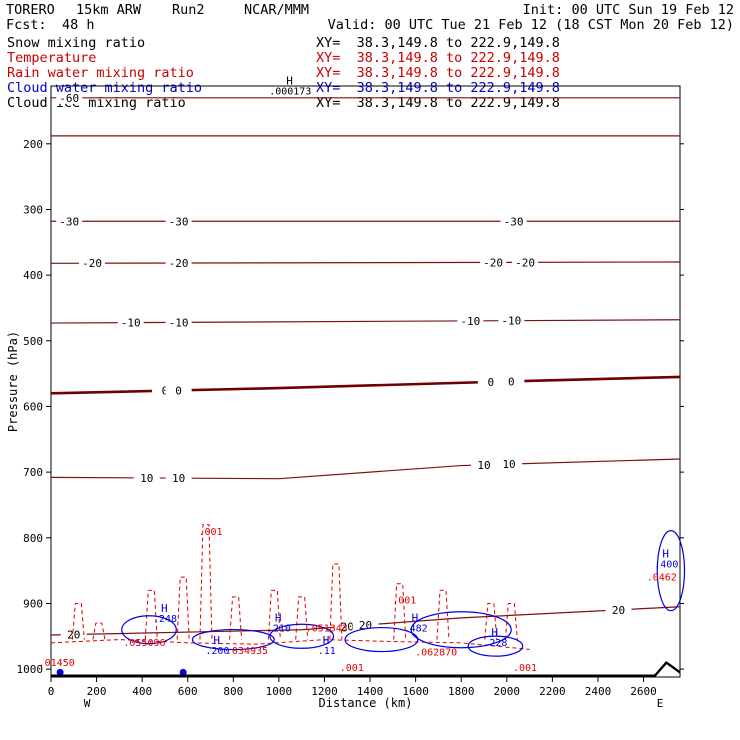 The image size is (740, 740). What do you see at coordinates (507, 691) in the screenshot?
I see `x-tick-label: 2000` at bounding box center [507, 691].